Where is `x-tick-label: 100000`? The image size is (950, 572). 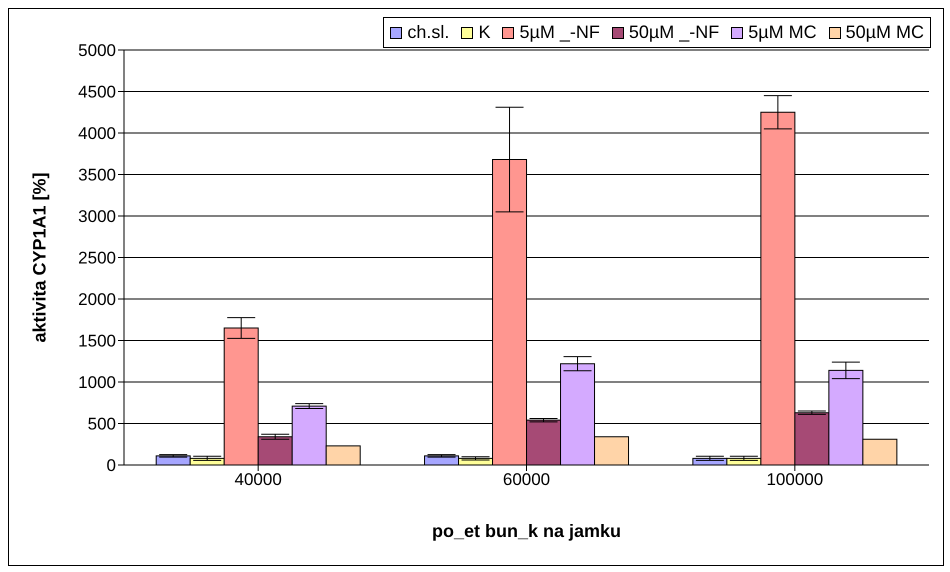 x-tick-label: 100000 is located at coordinates (795, 480).